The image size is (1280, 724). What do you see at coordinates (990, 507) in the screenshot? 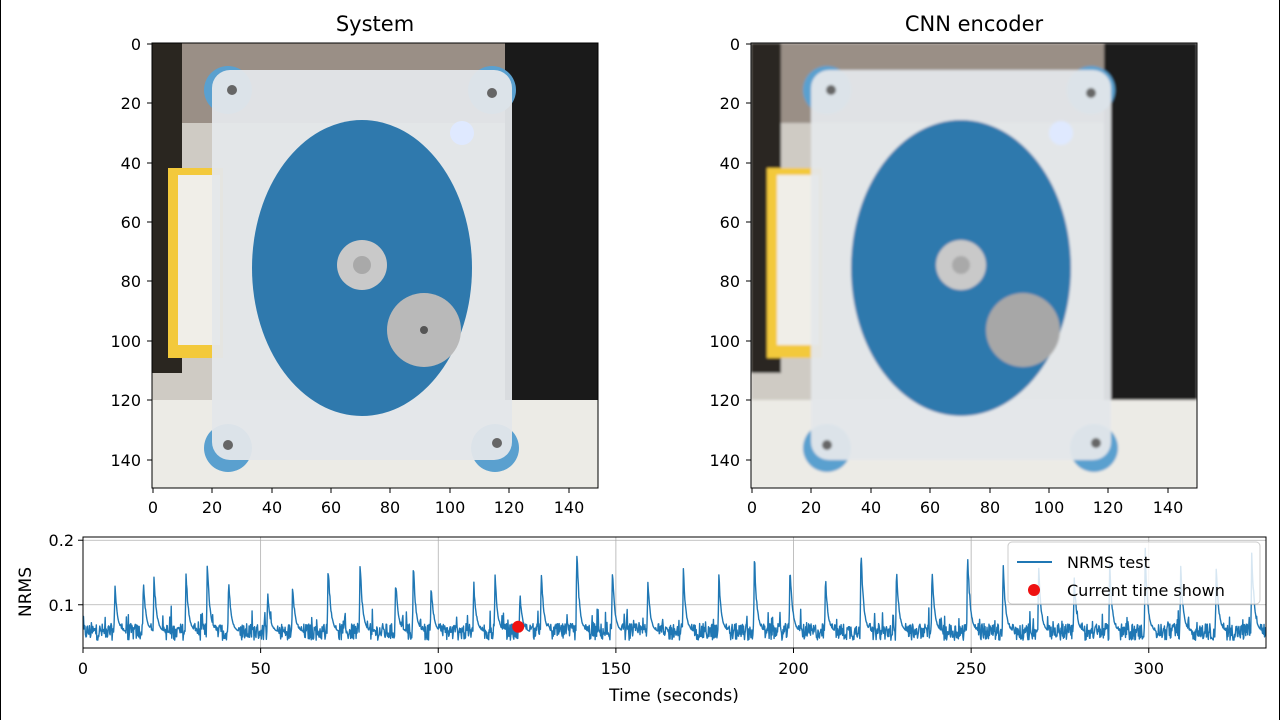
I see `cnn-encoder-x-tick-label: 80` at bounding box center [990, 507].